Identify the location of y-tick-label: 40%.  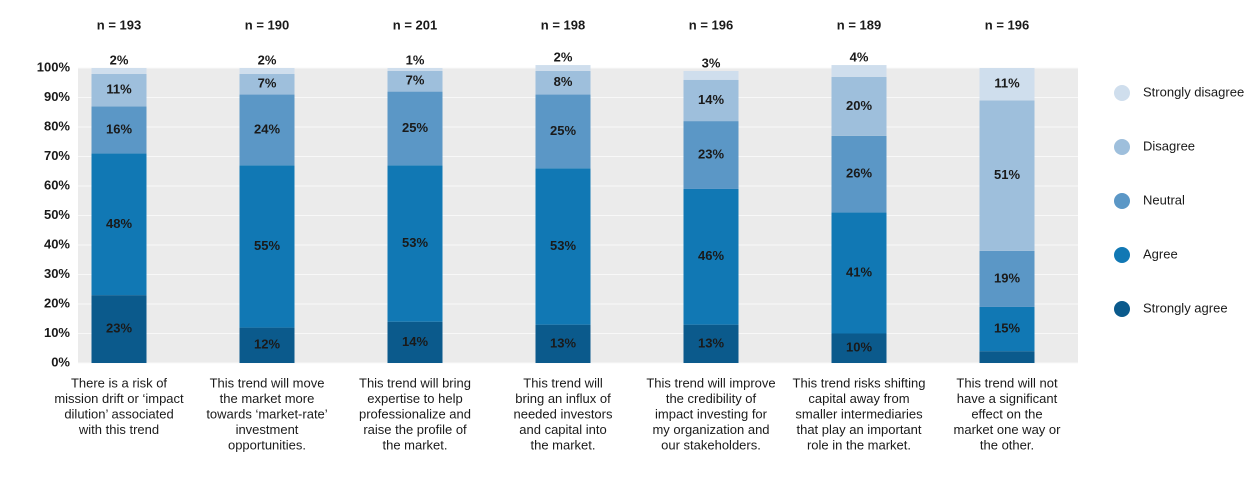
(57, 243).